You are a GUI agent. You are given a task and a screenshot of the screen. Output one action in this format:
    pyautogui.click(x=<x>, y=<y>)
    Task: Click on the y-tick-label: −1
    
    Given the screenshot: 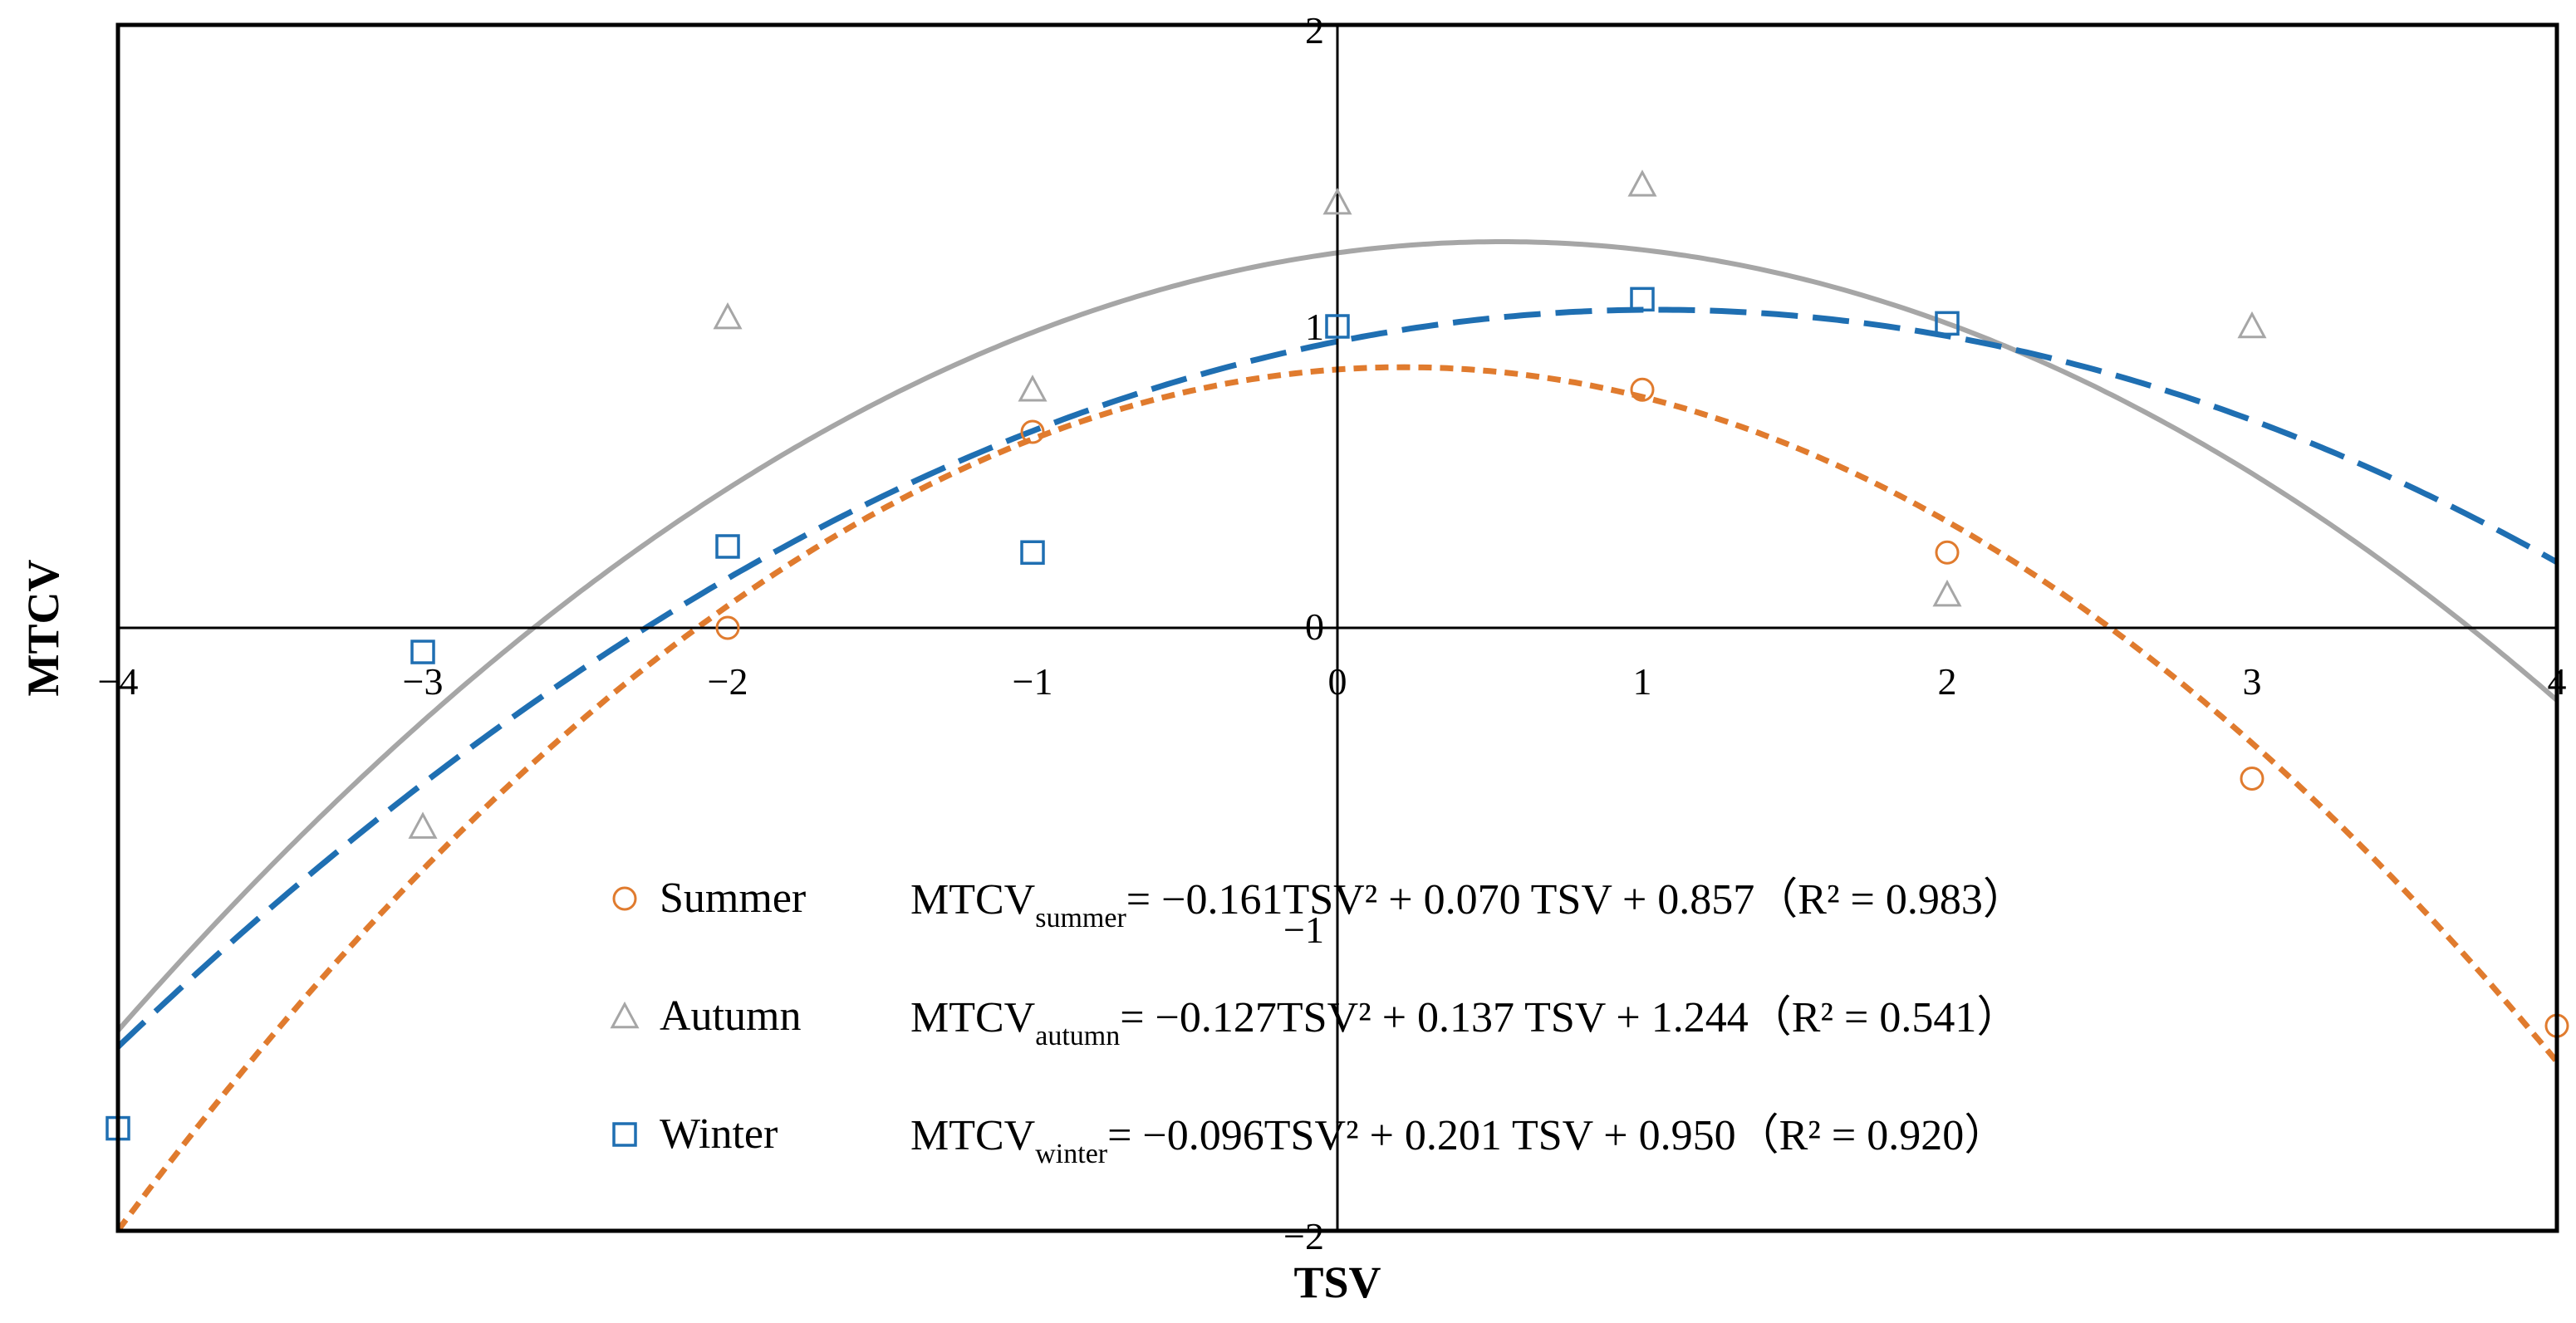 What is the action you would take?
    pyautogui.click(x=1303, y=930)
    